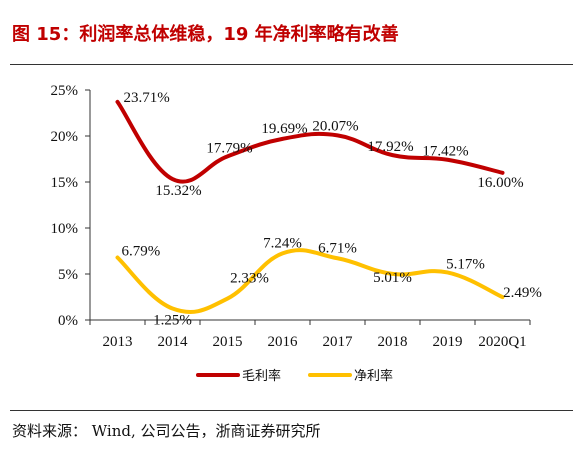 Image resolution: width=583 pixels, height=467 pixels. I want to click on x-tick-label: 2018, so click(393, 342).